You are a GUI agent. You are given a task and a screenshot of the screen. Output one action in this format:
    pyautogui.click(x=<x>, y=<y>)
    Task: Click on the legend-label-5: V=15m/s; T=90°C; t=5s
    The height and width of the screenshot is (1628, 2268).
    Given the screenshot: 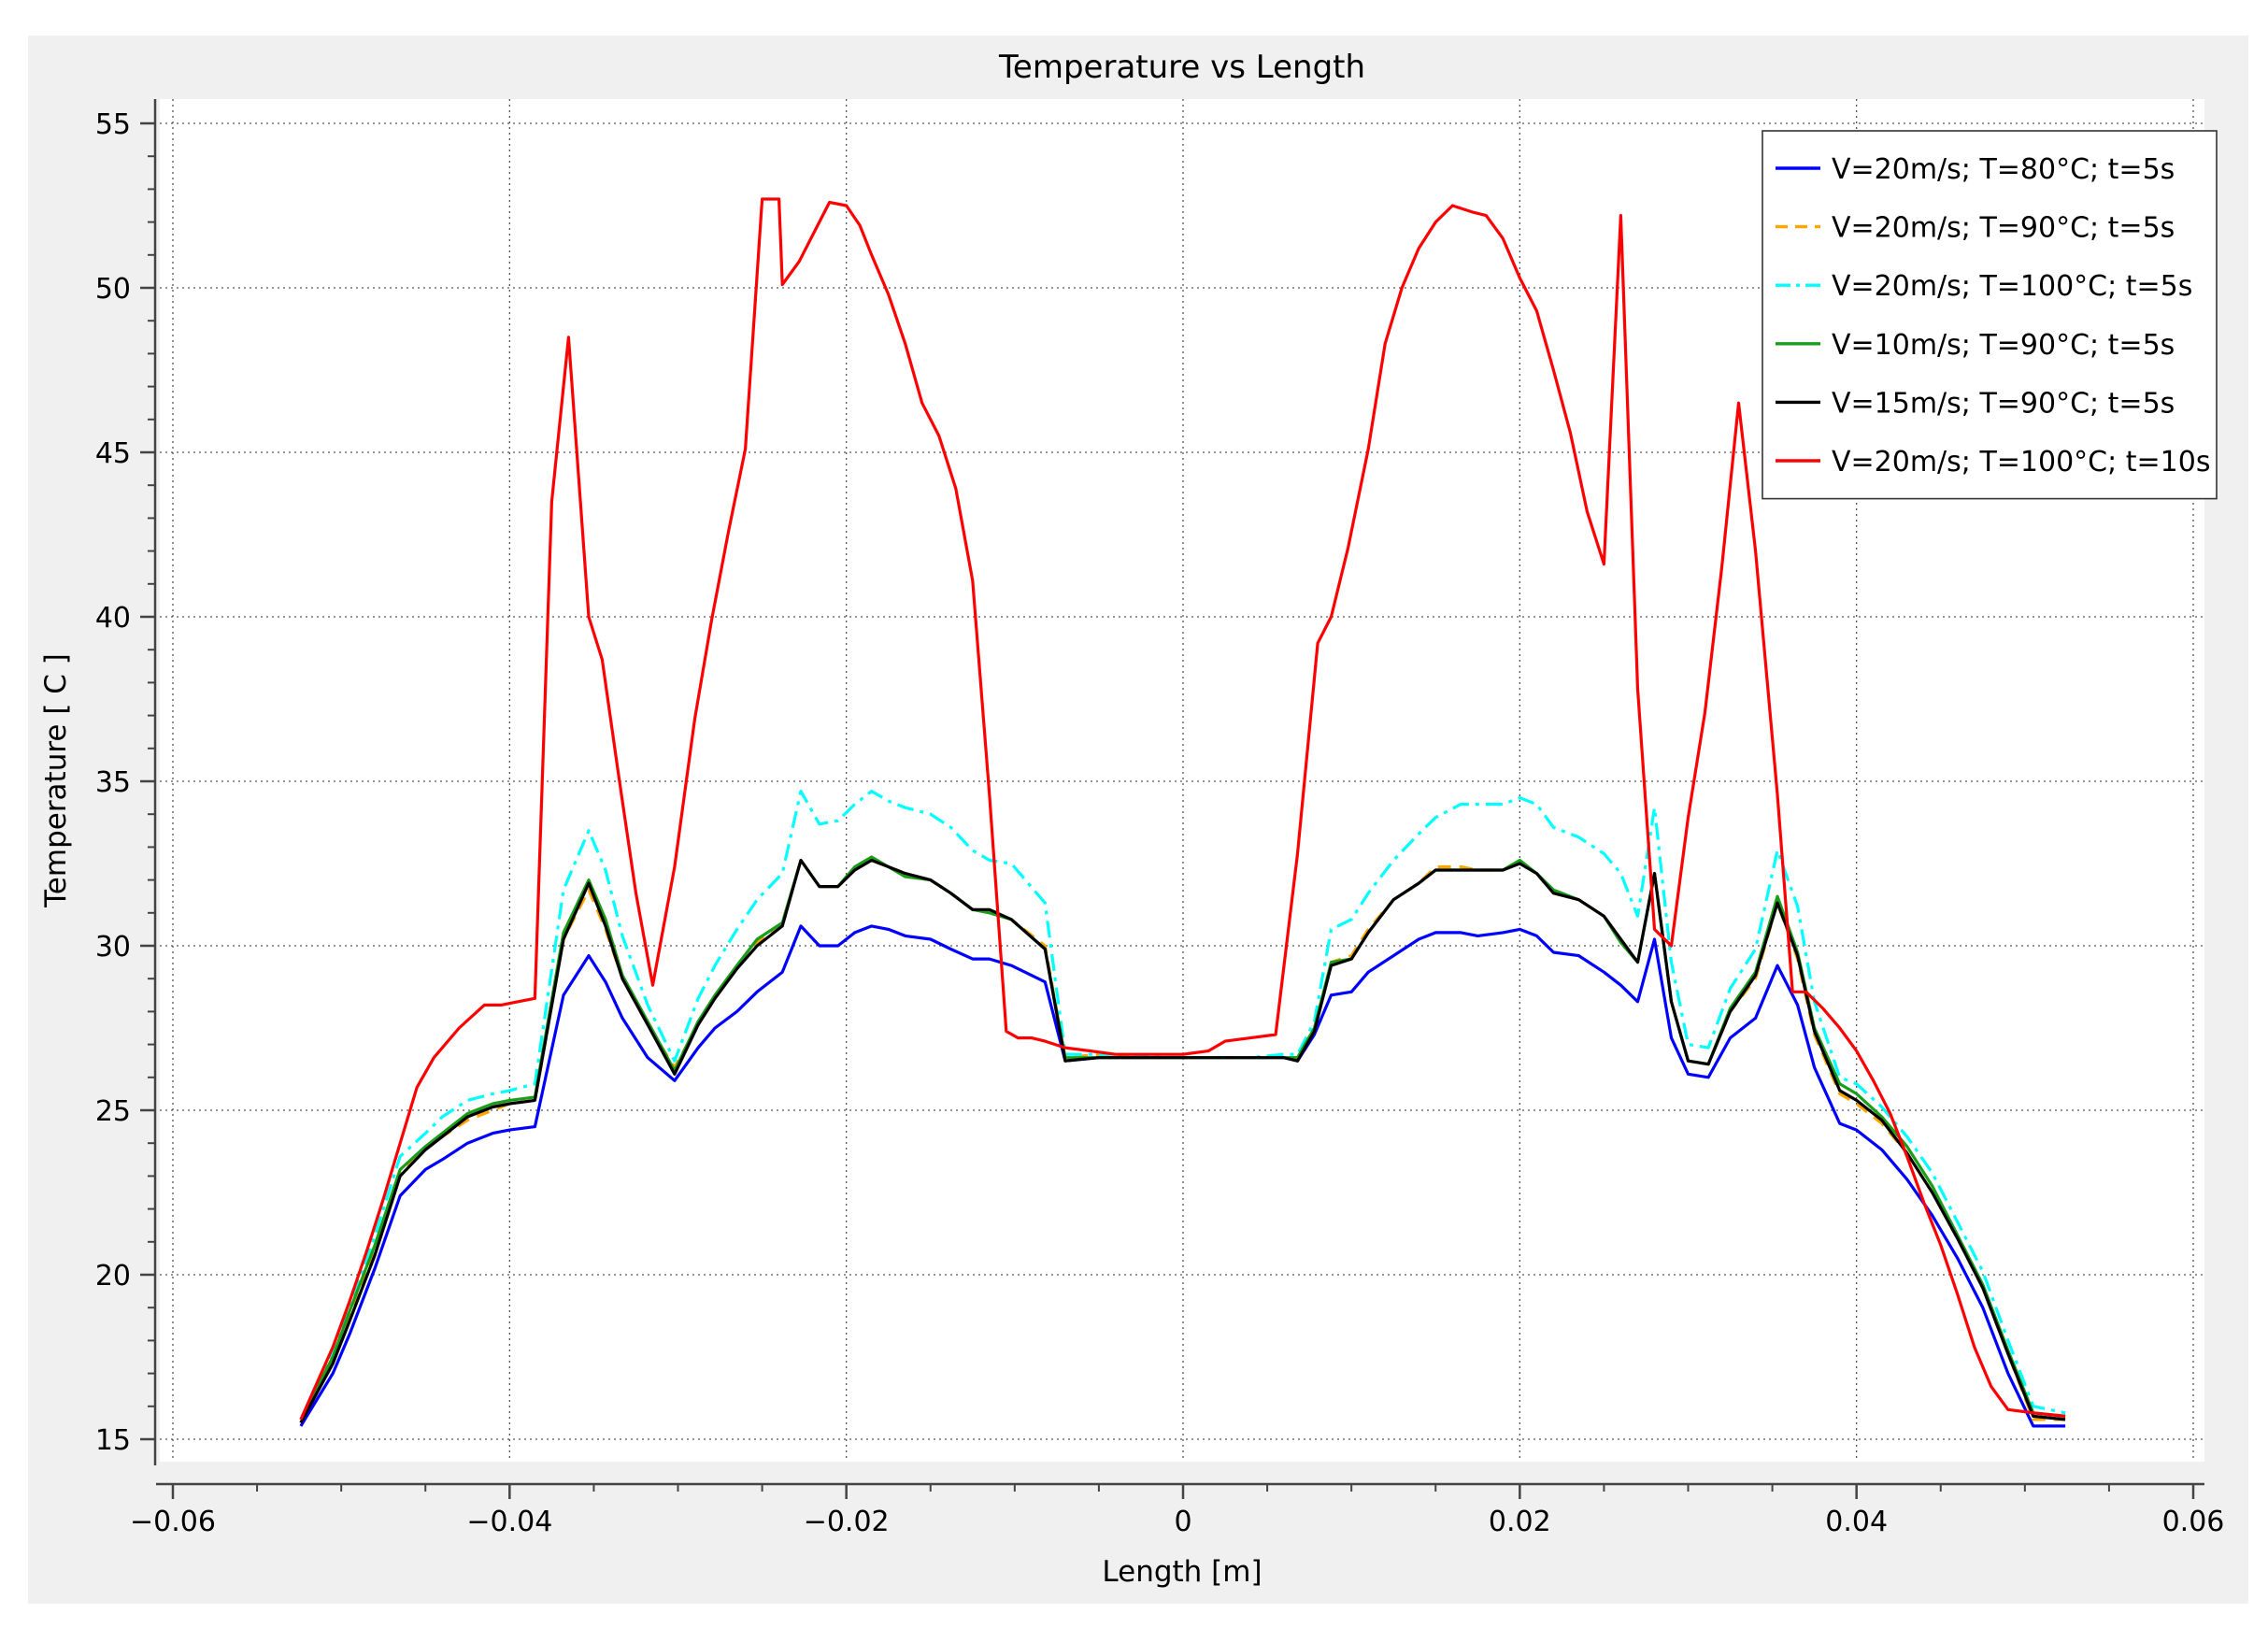 What is the action you would take?
    pyautogui.click(x=2003, y=404)
    